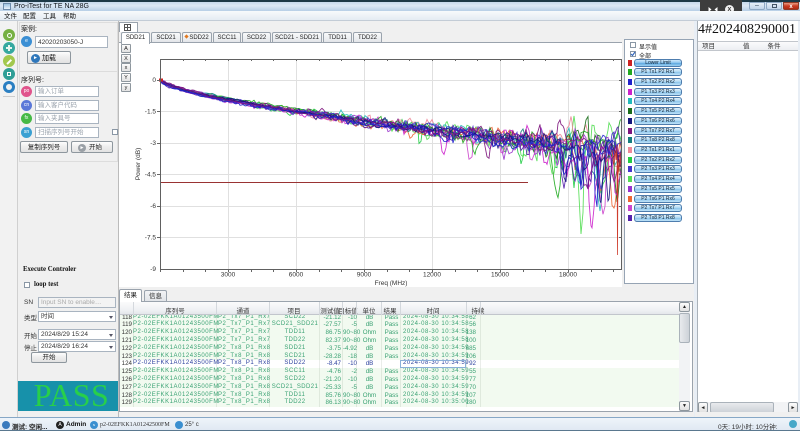  I want to click on svg-text: 0, so click(154, 80).